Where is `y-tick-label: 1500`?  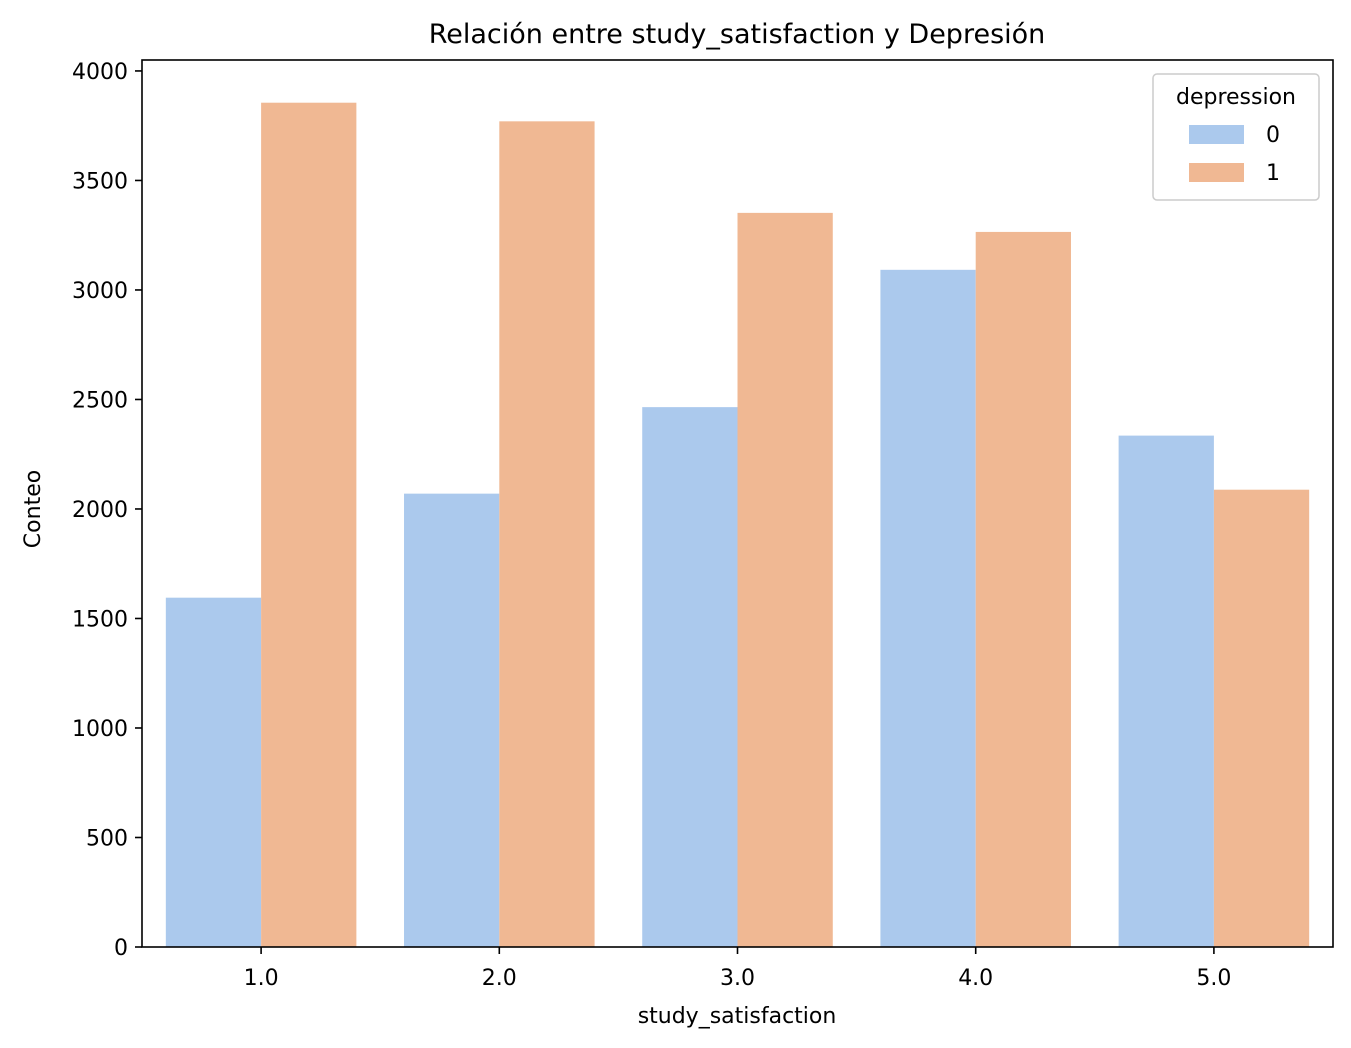
y-tick-label: 1500 is located at coordinates (100, 619).